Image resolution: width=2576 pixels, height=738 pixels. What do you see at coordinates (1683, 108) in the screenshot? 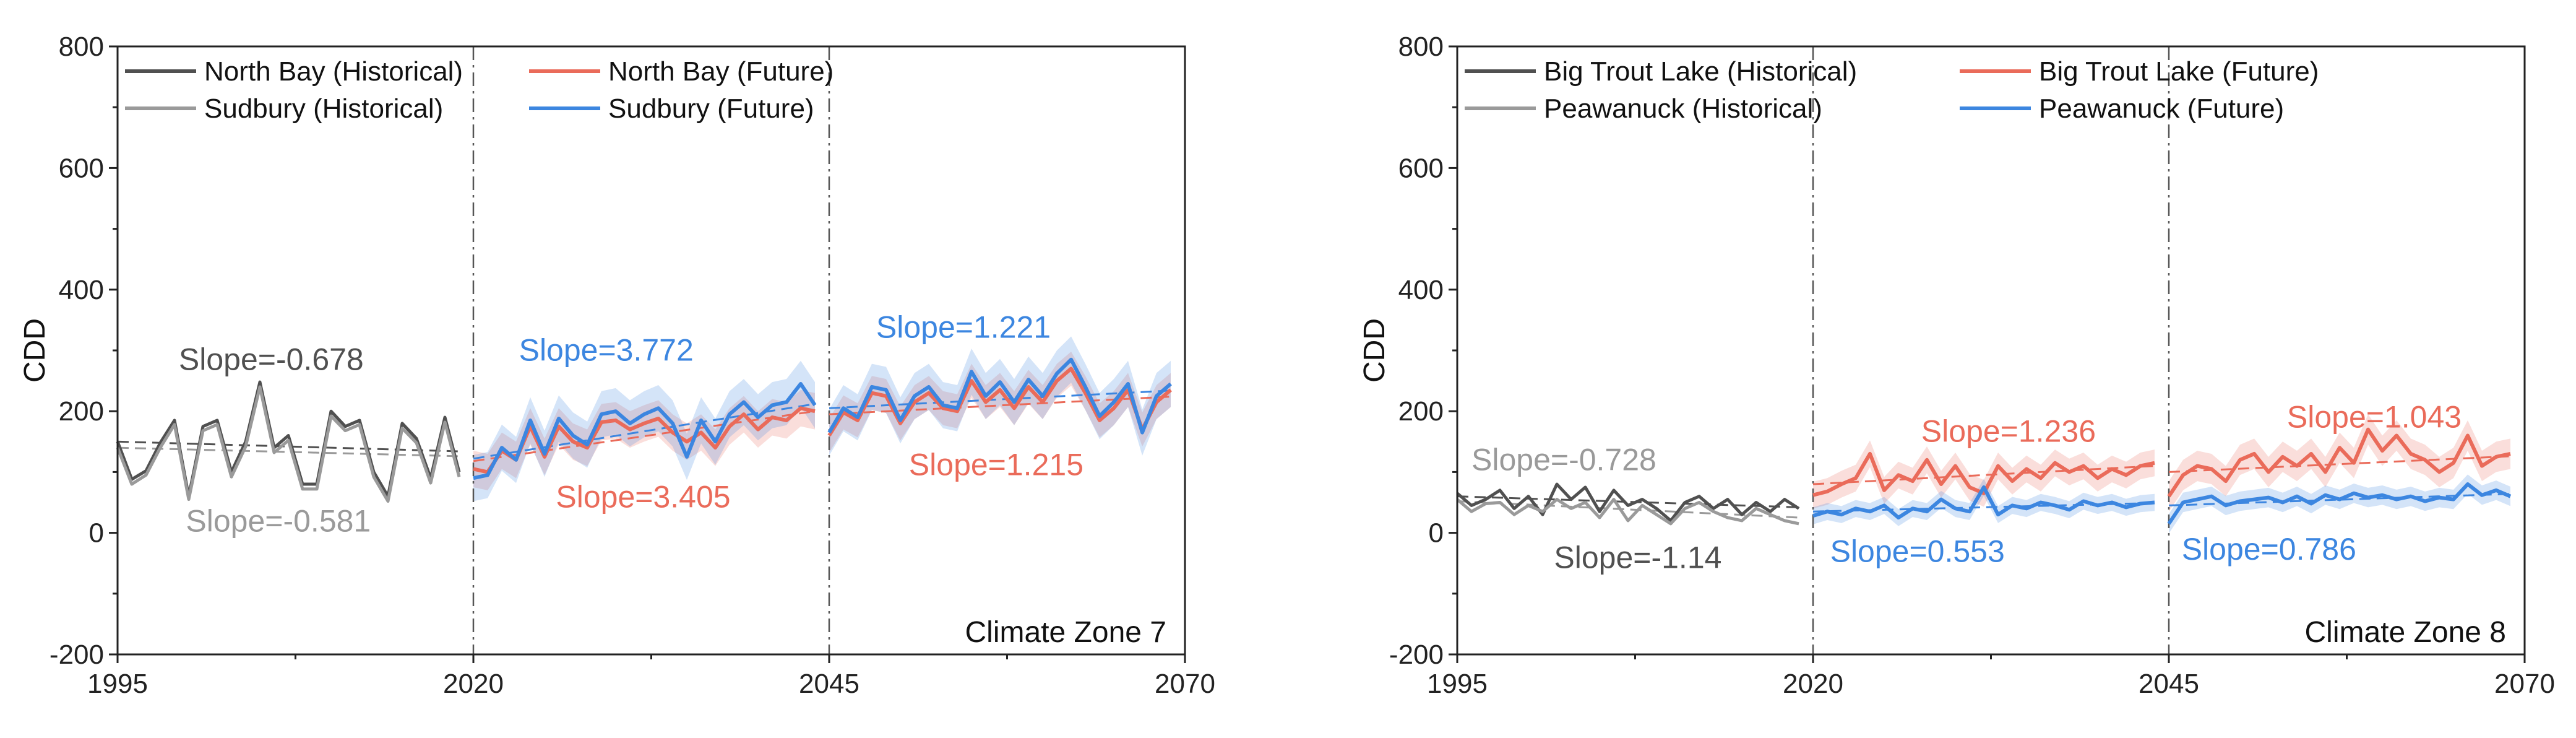
I see `legend-label: Peawanuck (Historical)` at bounding box center [1683, 108].